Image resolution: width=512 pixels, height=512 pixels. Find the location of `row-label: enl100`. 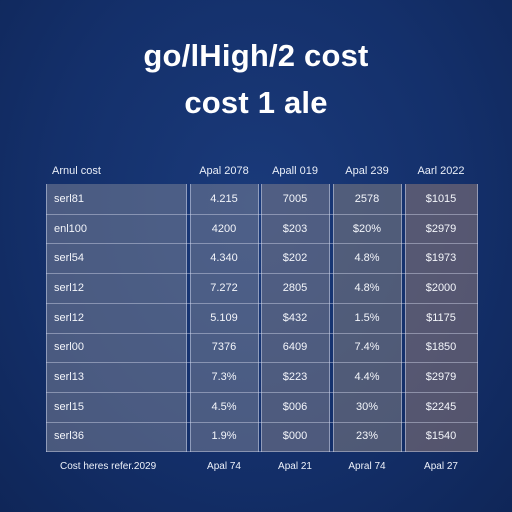

row-label: enl100 is located at coordinates (71, 228).